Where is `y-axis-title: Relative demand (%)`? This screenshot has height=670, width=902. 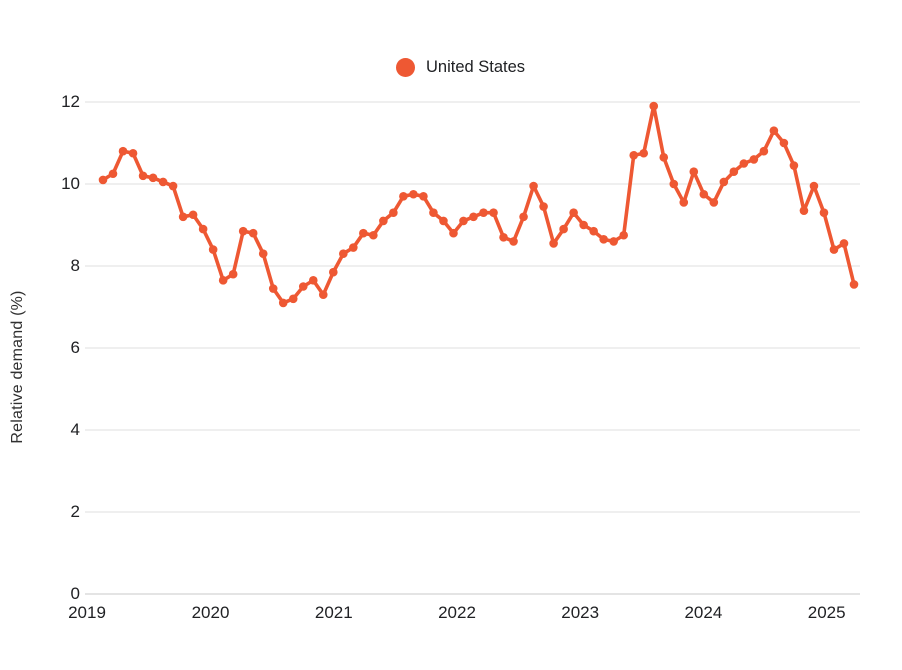 y-axis-title: Relative demand (%) is located at coordinates (17, 367).